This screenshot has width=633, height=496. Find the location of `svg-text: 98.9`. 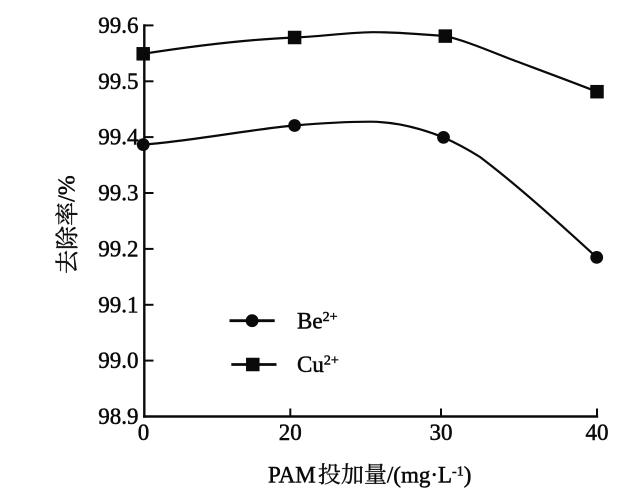

svg-text: 98.9 is located at coordinates (118, 416).